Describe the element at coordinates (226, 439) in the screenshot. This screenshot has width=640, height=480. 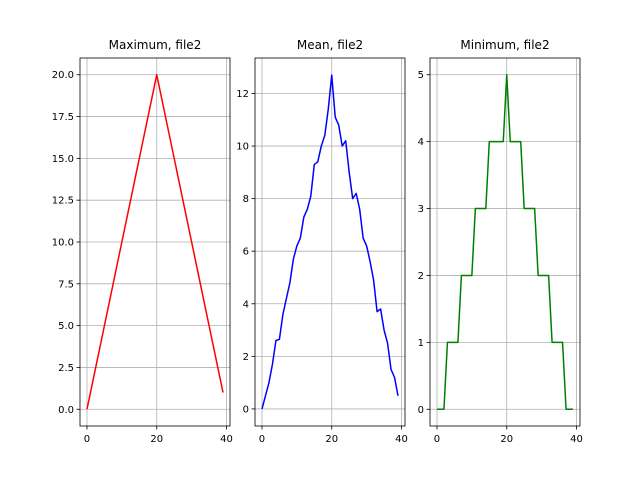
I see `maximum-xtick-label: 40` at that location.